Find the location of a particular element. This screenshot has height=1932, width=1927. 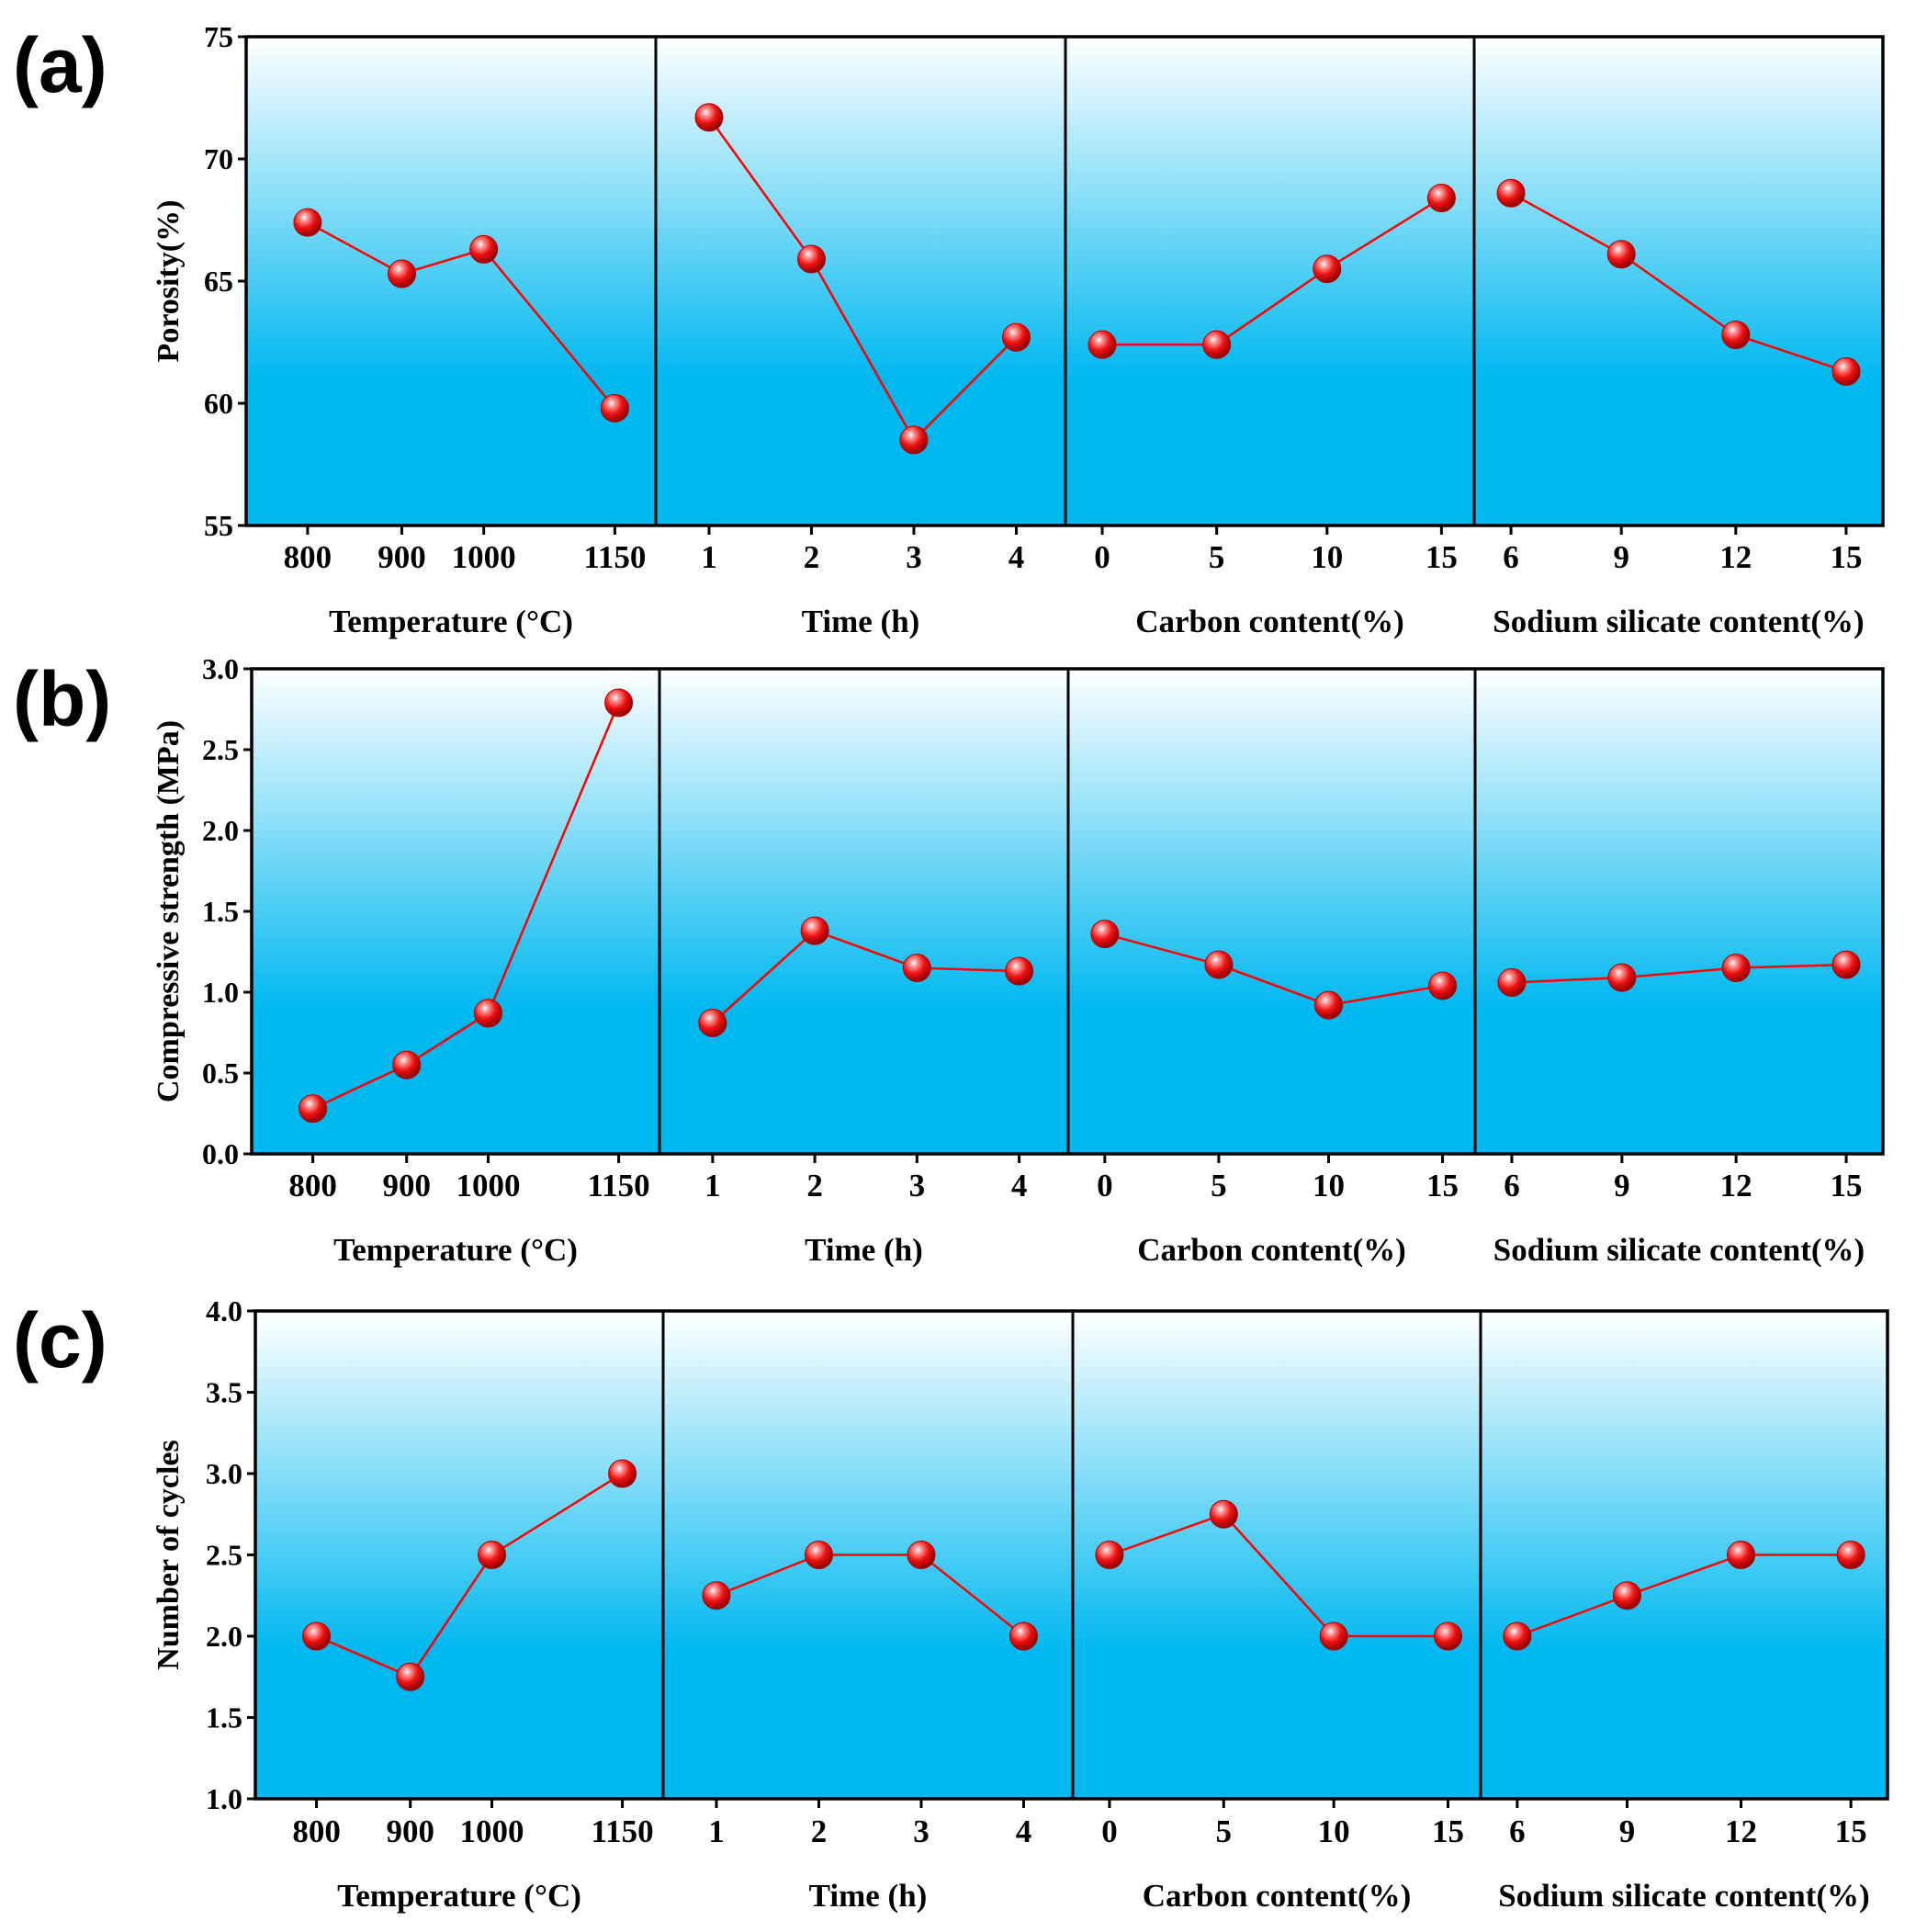

y-tick-label: 1.5 is located at coordinates (224, 1717).